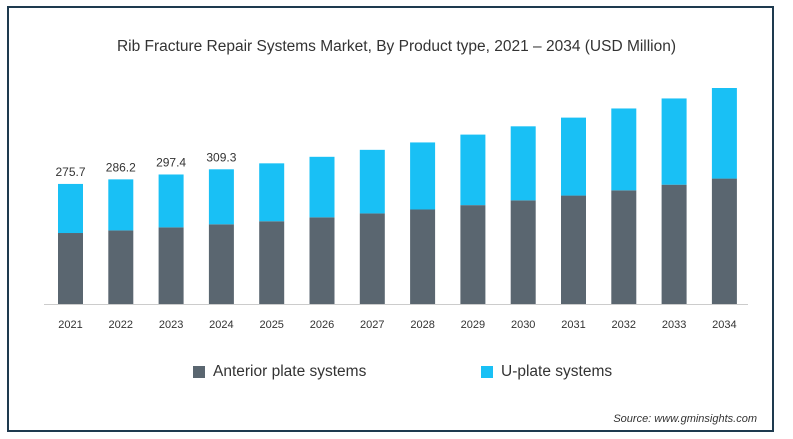 The image size is (793, 439). I want to click on x-tick-2025: 2025, so click(271, 325).